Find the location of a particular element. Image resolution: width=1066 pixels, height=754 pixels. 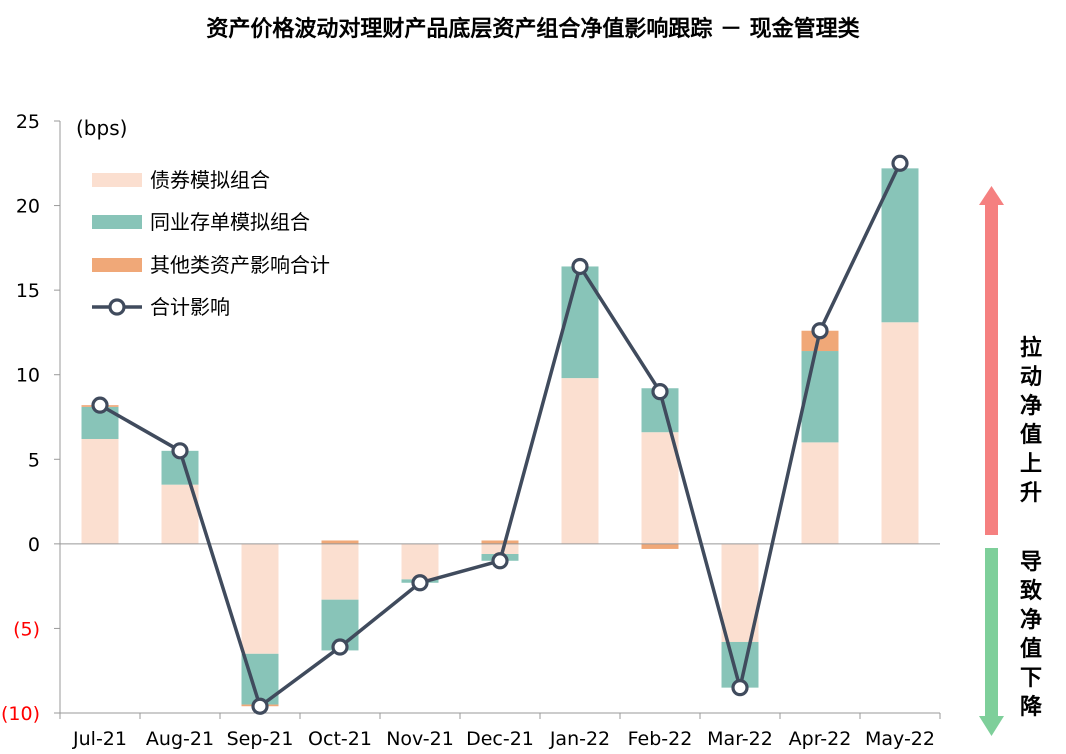

down-arrow-head is located at coordinates (991, 726).